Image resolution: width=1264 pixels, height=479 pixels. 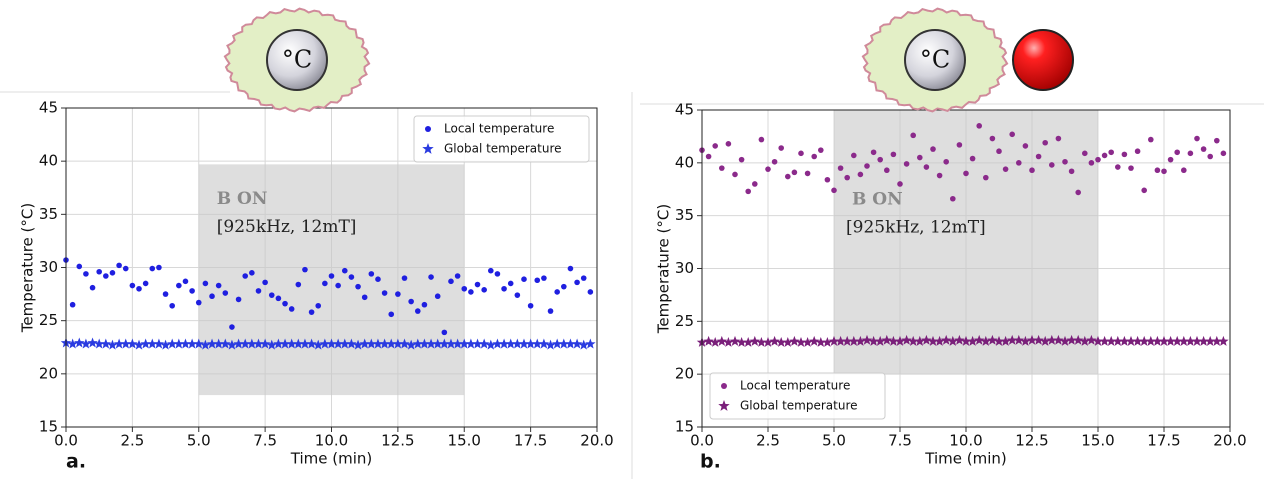 I want to click on y-tick-label: 45, so click(x=684, y=110).